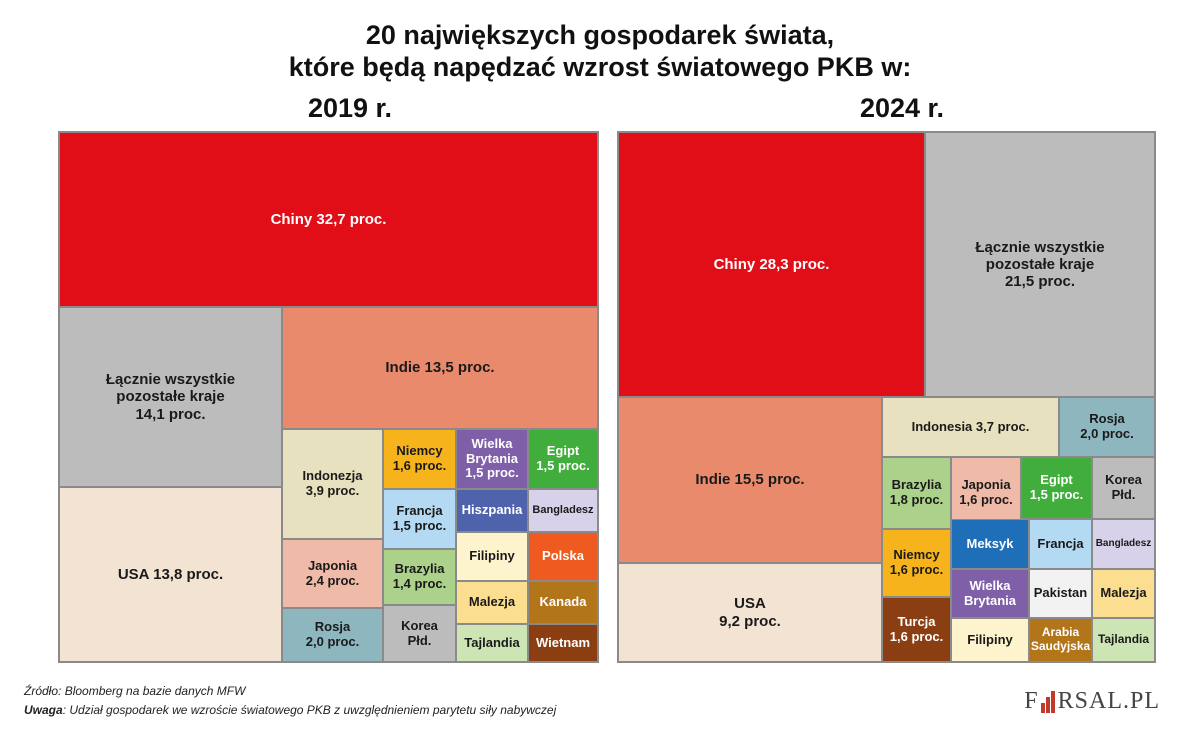 The height and width of the screenshot is (744, 1200). I want to click on tile-2024-wielka-brytania: Wielka Brytania, so click(990, 593).